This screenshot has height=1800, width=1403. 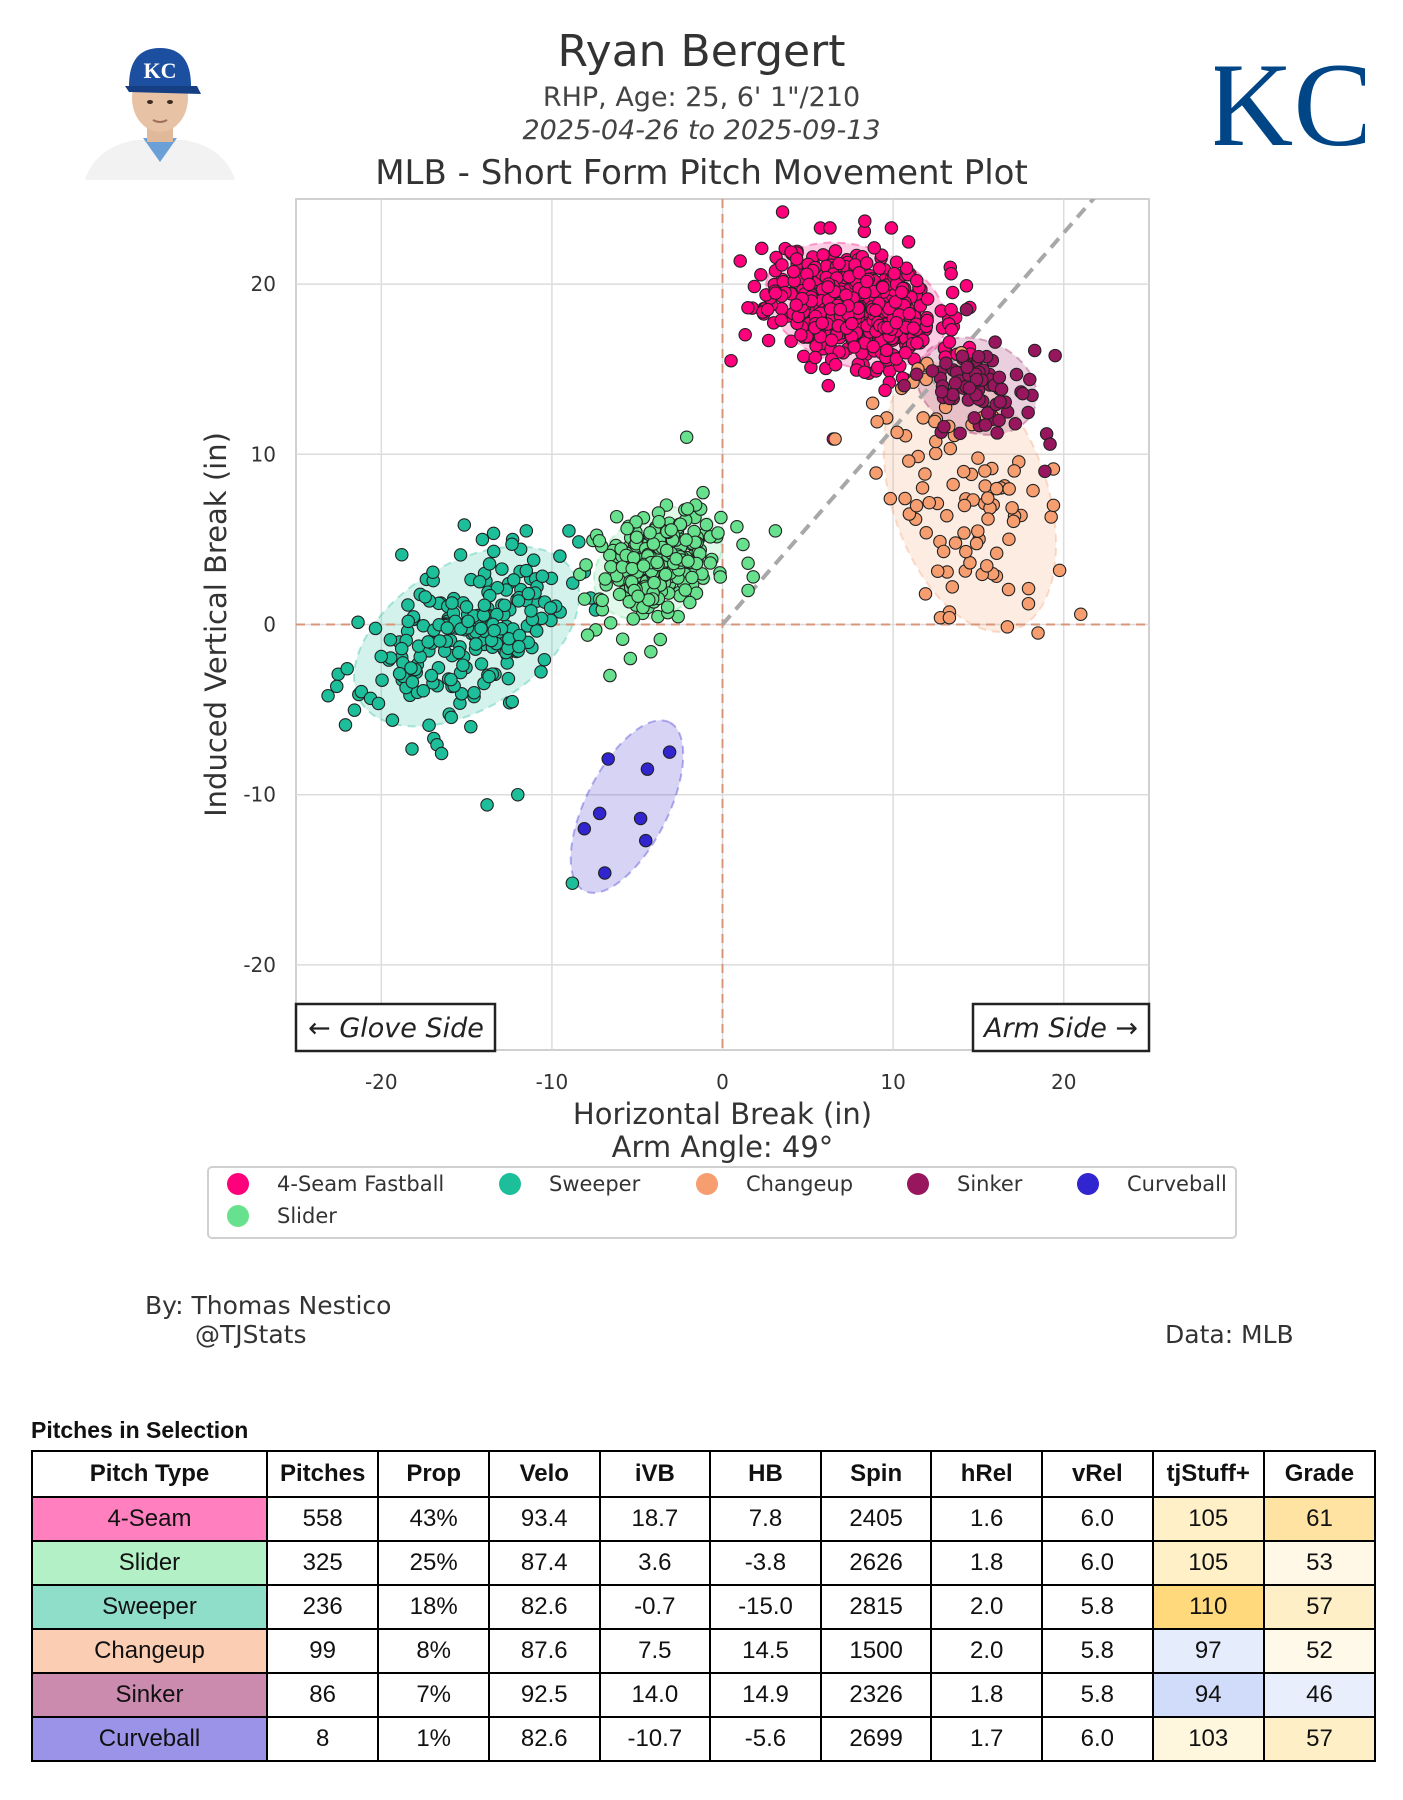 I want to click on stat-cell: 6.0, so click(x=1097, y=1519).